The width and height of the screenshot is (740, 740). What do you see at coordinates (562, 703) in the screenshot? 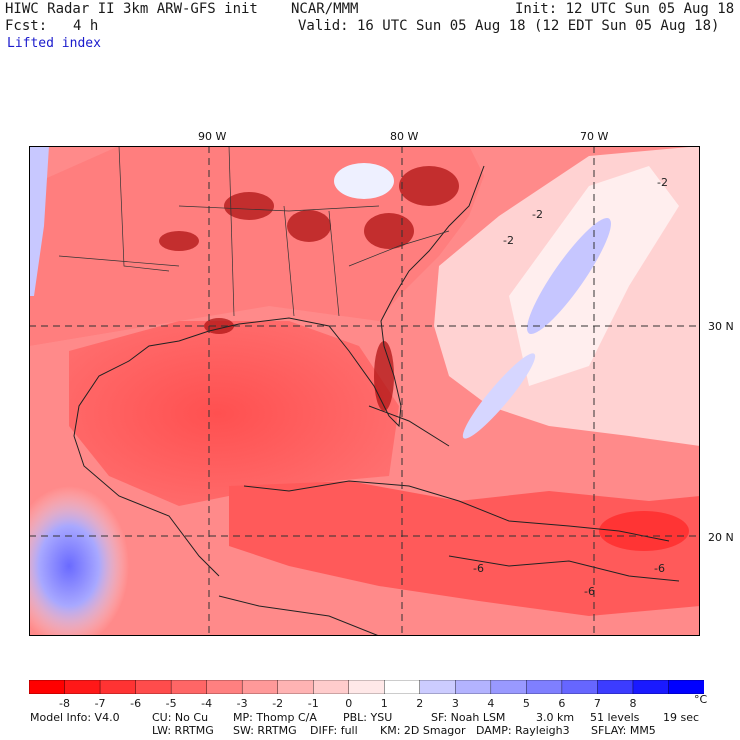
I see `colorbar-tick-label: 6` at bounding box center [562, 703].